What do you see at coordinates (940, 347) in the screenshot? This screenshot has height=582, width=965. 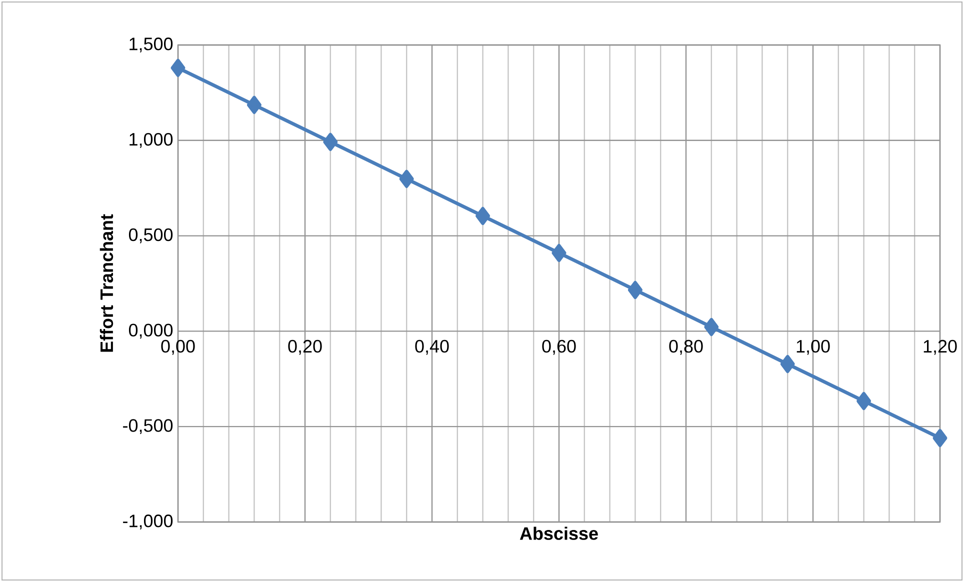 I see `x-tick-label: 1,20` at bounding box center [940, 347].